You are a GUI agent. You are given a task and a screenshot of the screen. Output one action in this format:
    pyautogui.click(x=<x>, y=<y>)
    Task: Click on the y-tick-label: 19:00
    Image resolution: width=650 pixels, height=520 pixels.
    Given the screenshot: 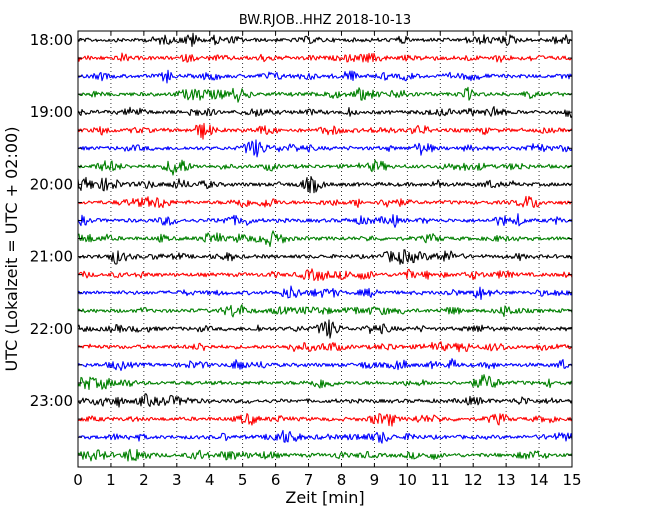 What is the action you would take?
    pyautogui.click(x=51, y=112)
    